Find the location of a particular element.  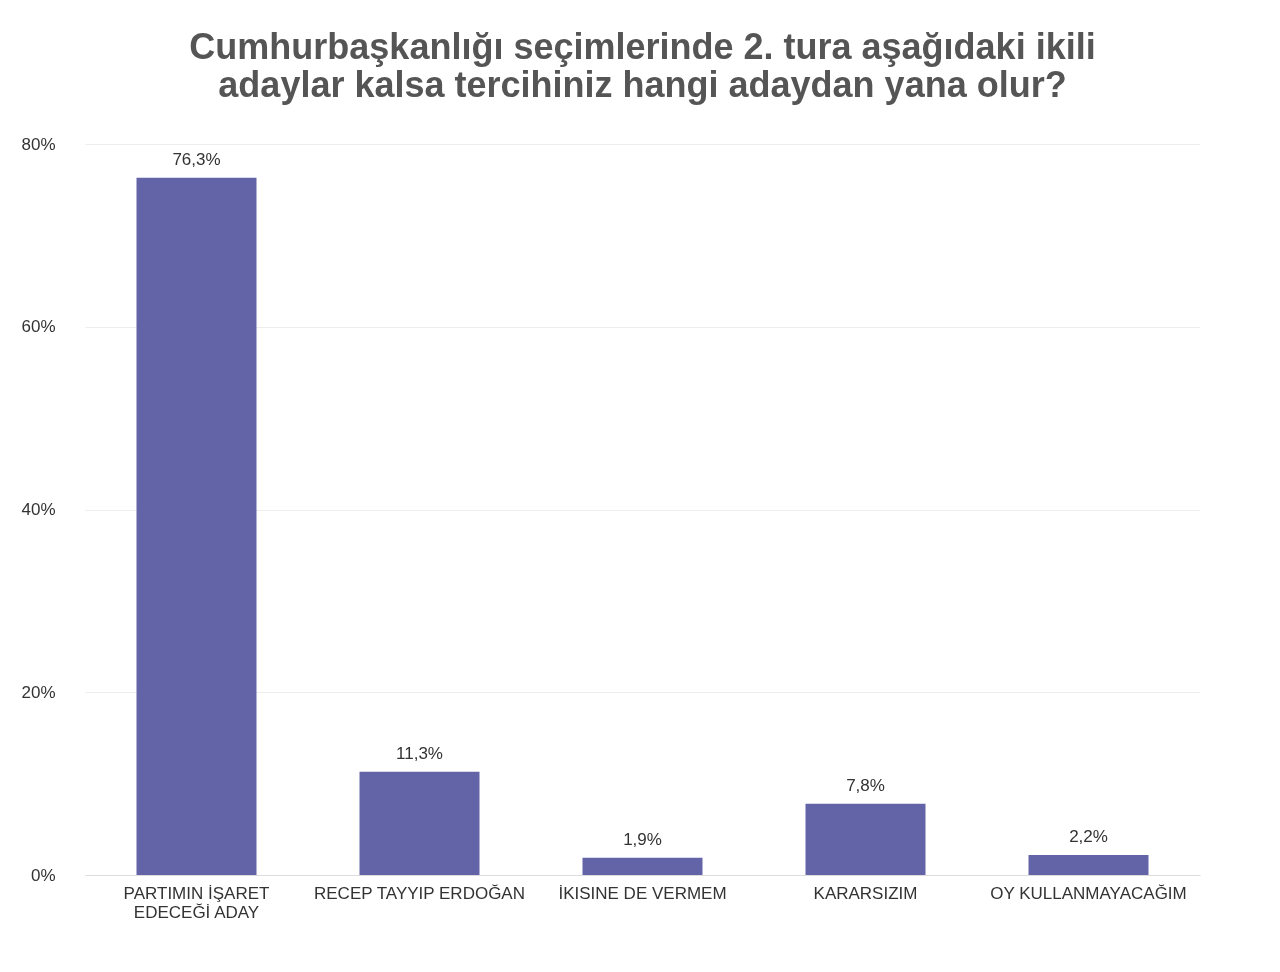

data-label: 1,9% is located at coordinates (642, 839).